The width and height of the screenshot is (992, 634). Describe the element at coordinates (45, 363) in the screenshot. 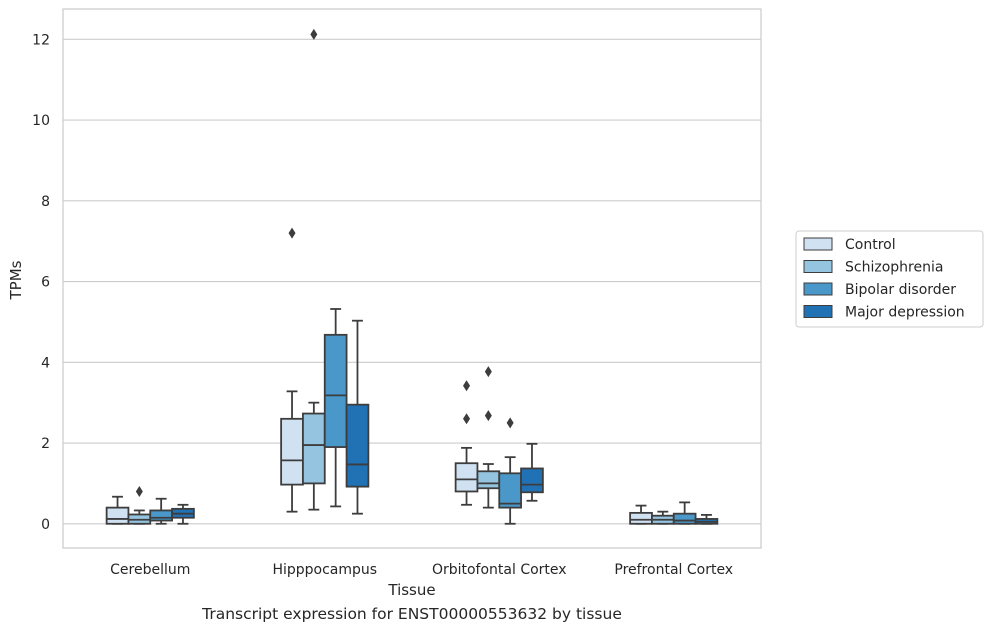

I see `y-tick-label: 4` at that location.